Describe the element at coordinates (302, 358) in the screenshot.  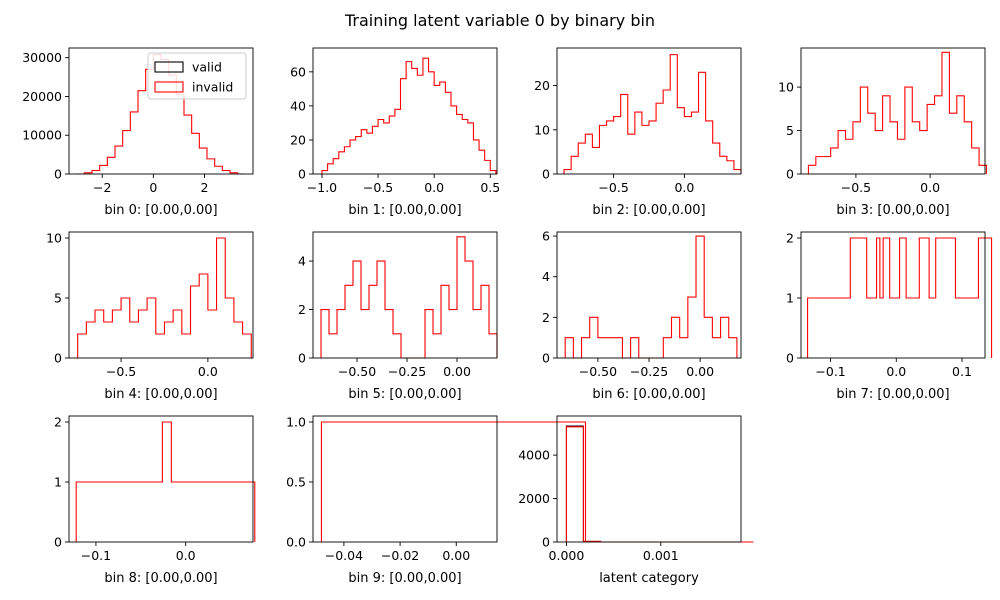
I see `ytick-label-5-0: 0` at that location.